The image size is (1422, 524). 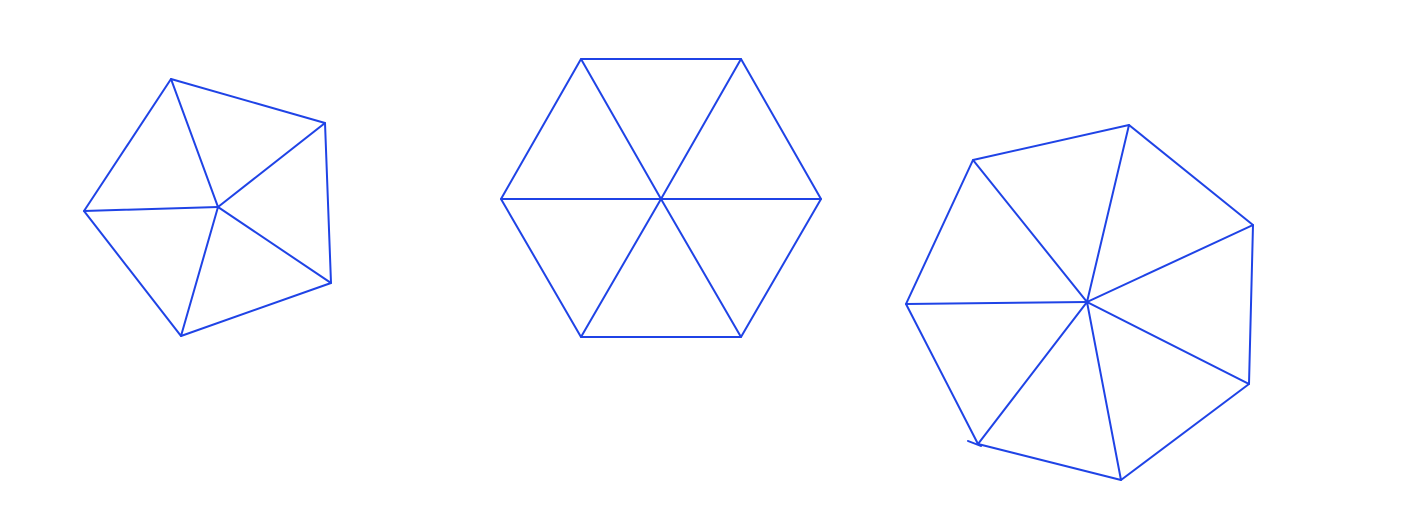 I want to click on pentagon-figure, so click(x=207, y=207).